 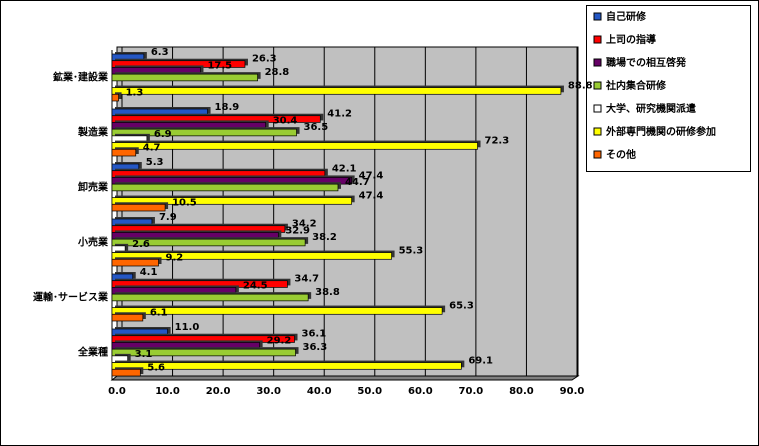 What do you see at coordinates (471, 391) in the screenshot?
I see `x-tick-label: 70.0` at bounding box center [471, 391].